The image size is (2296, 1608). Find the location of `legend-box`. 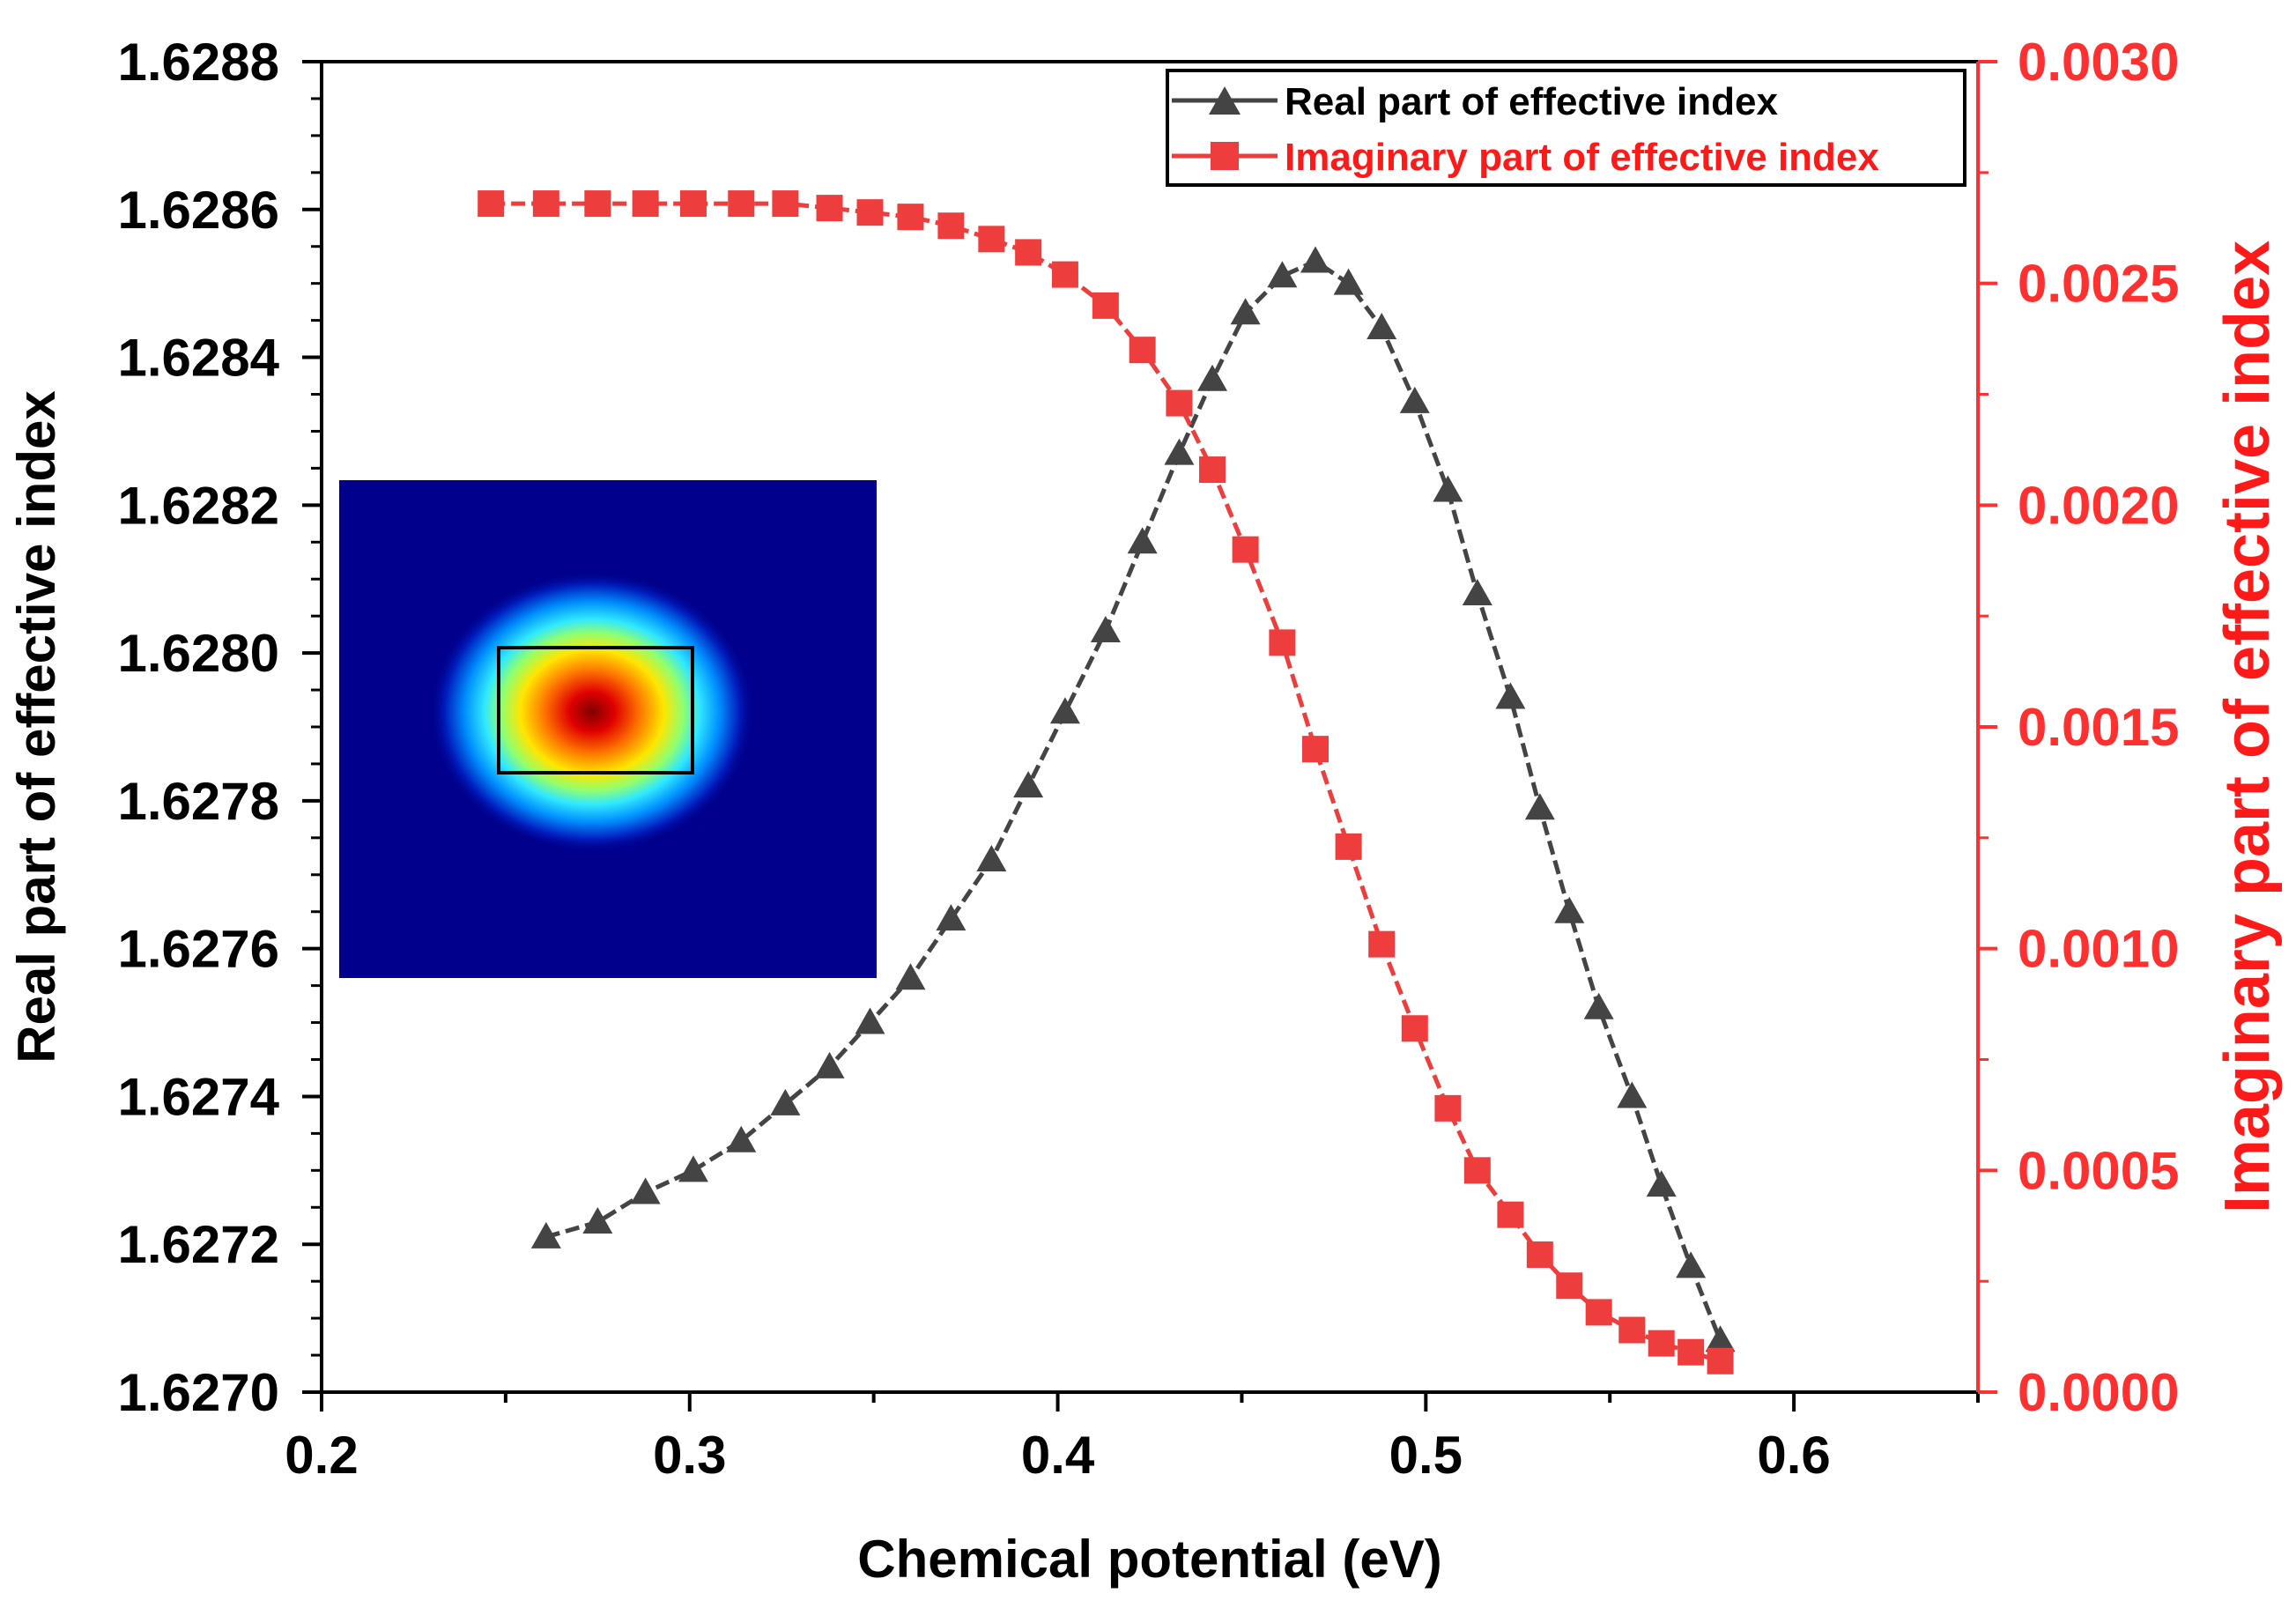

legend-box is located at coordinates (1566, 128).